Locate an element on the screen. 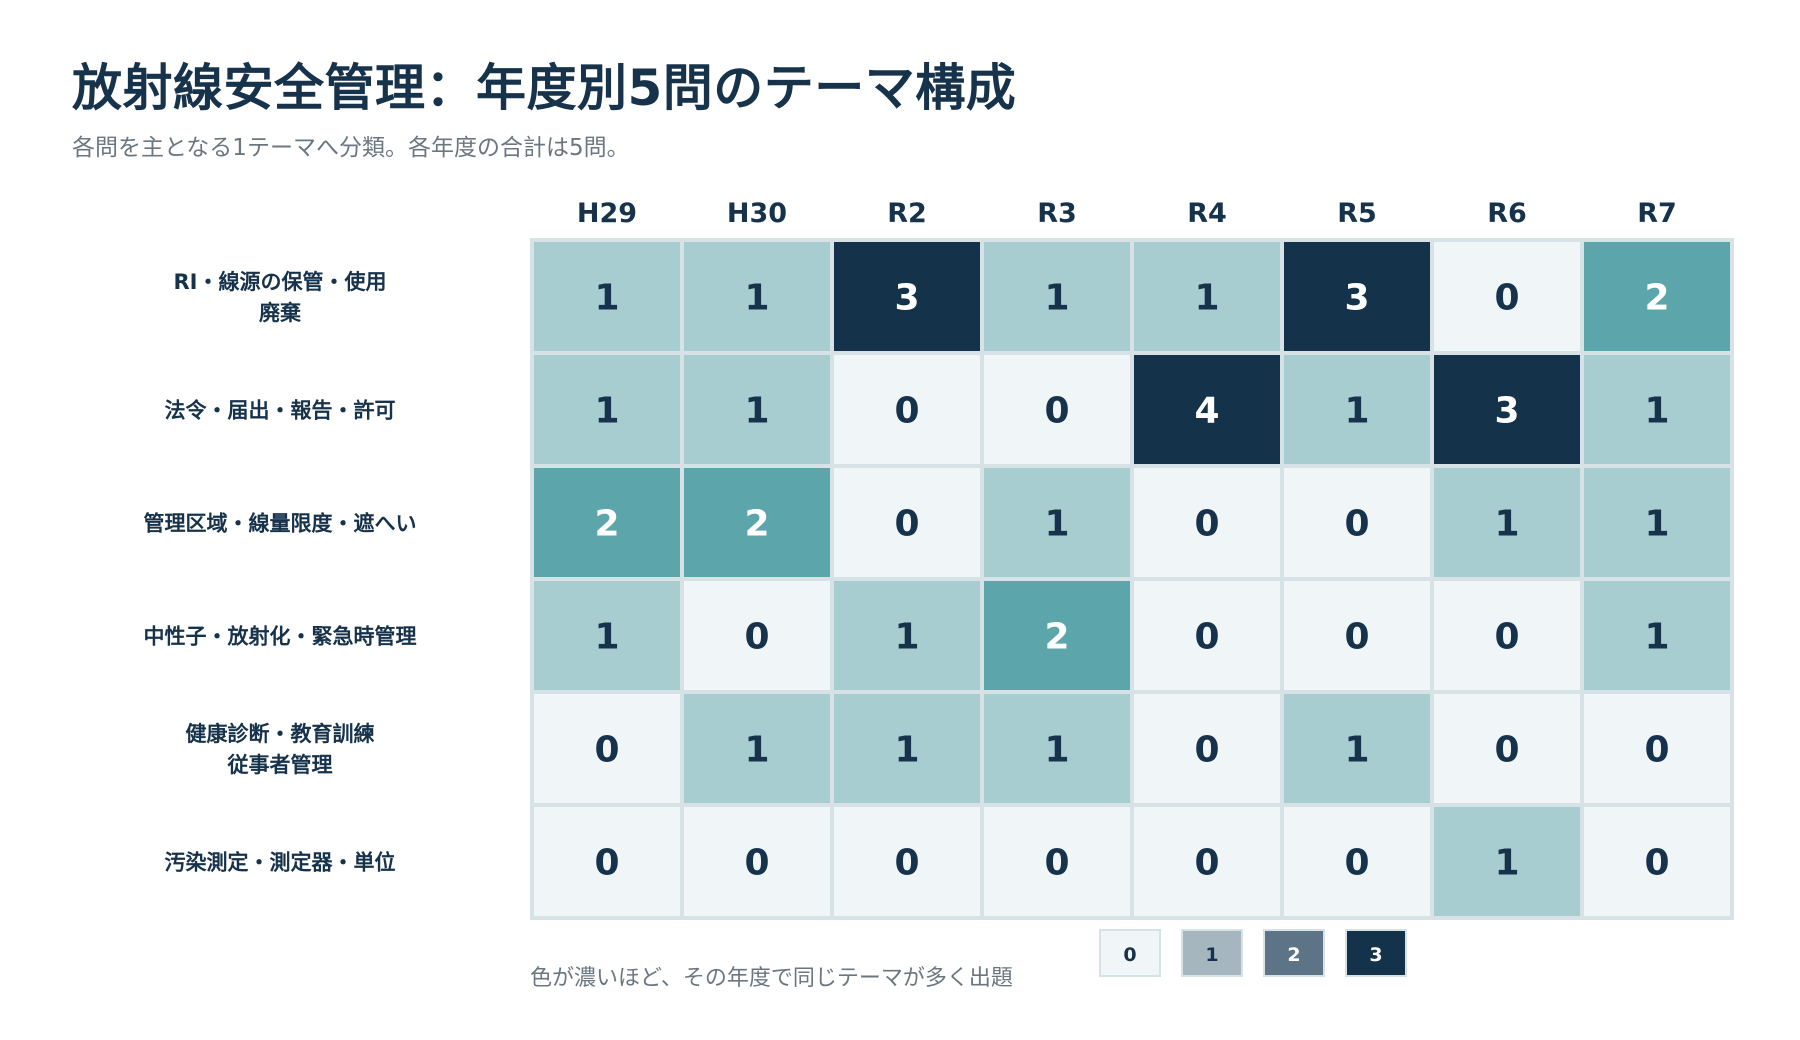 The height and width of the screenshot is (1040, 1800). heatmap-cell-r6-R4 is located at coordinates (1207, 861).